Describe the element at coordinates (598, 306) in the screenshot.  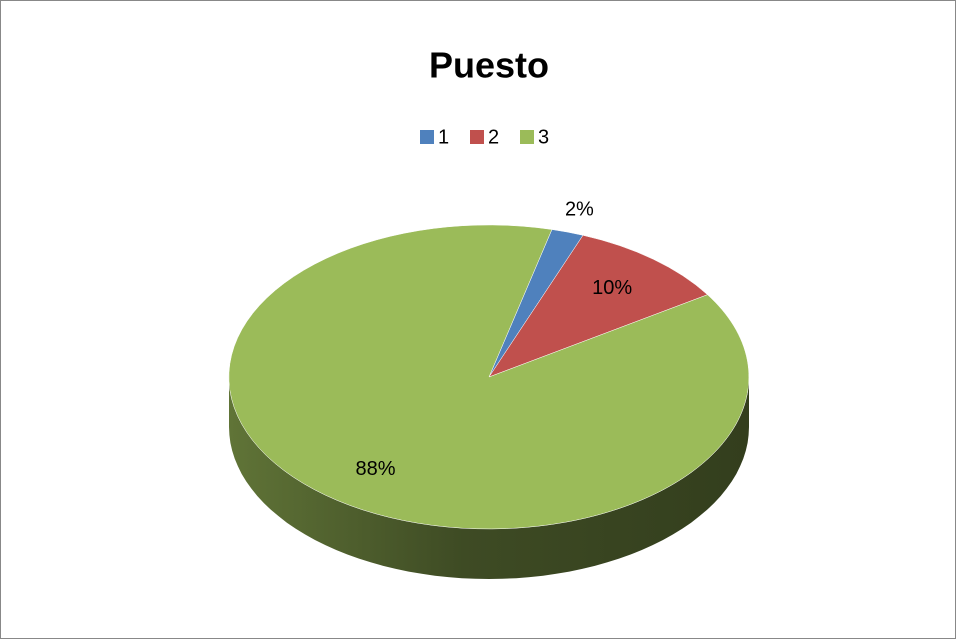
I see `pie-slice` at that location.